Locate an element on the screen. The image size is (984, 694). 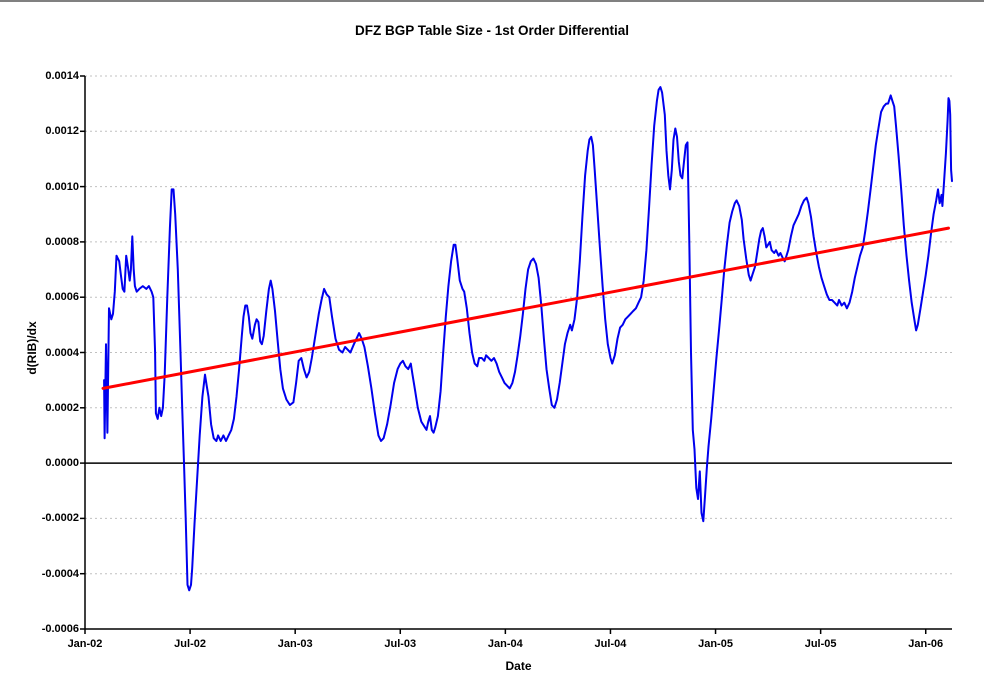
x-axis-title: Date is located at coordinates (518, 666).